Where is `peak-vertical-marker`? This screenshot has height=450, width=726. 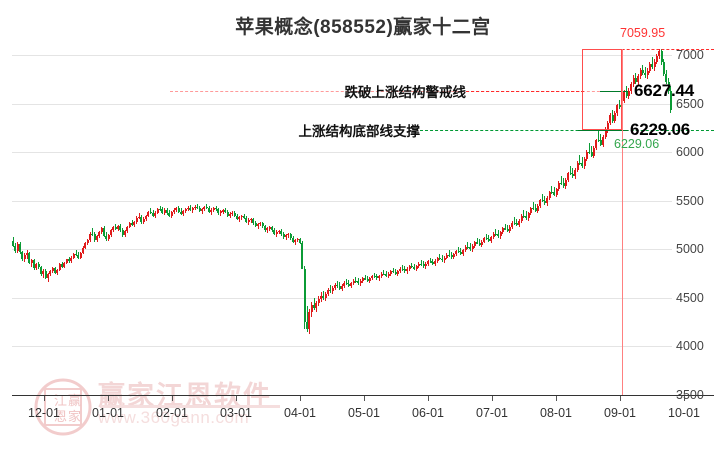 peak-vertical-marker is located at coordinates (622, 222).